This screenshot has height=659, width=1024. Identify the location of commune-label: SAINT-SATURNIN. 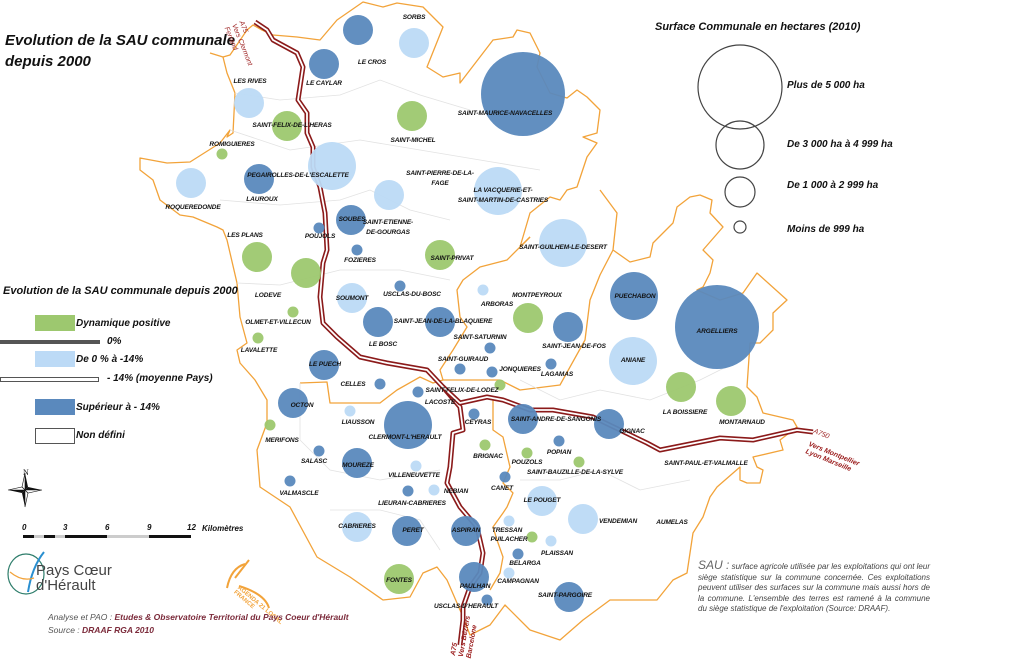
(480, 337).